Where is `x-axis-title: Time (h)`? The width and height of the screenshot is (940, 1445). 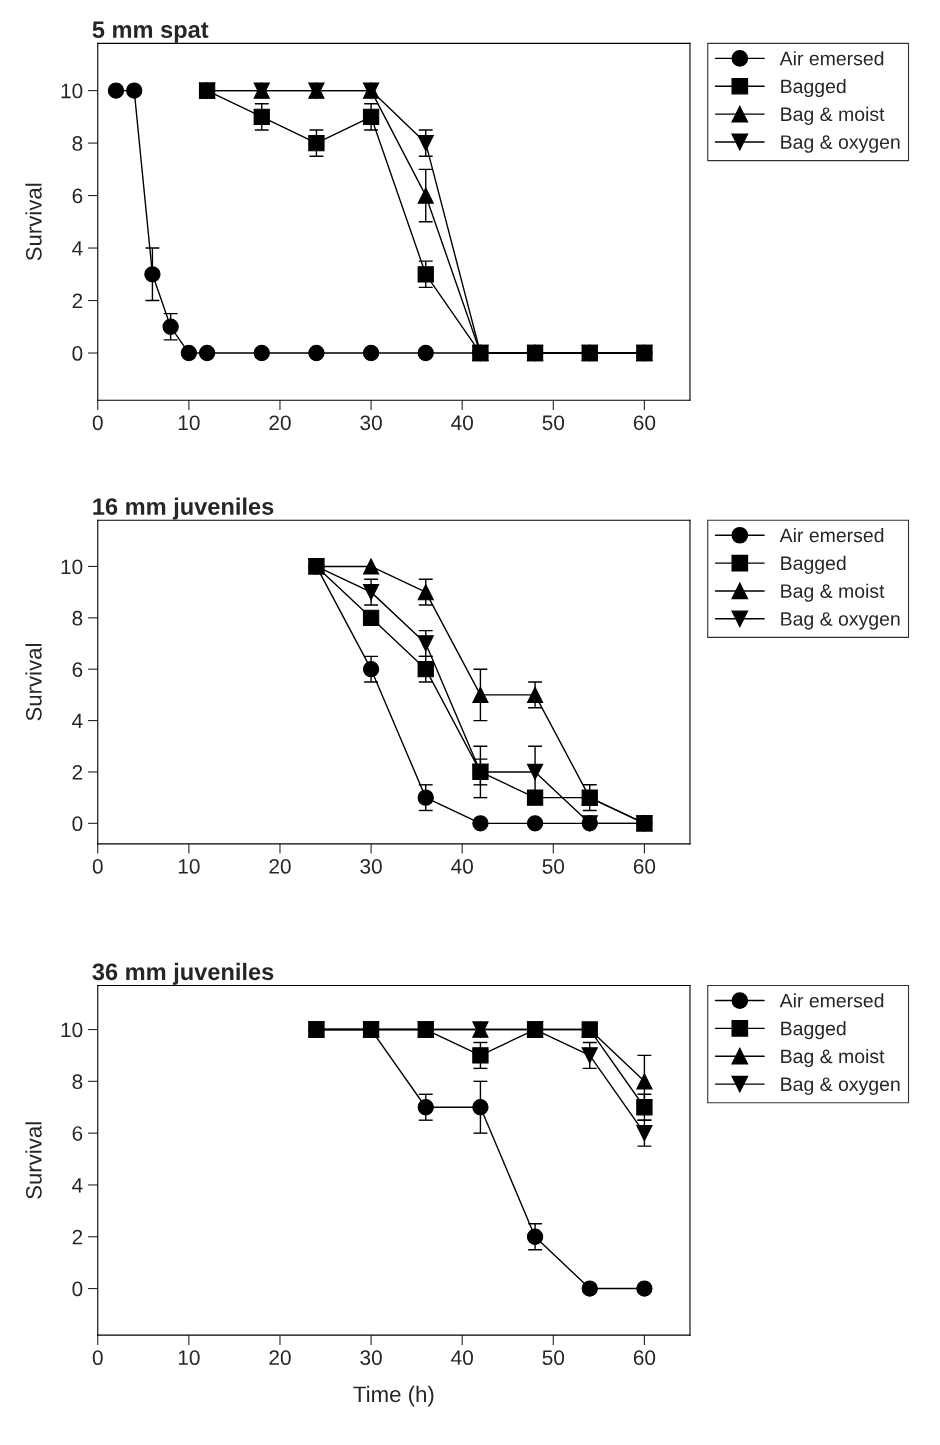 x-axis-title: Time (h) is located at coordinates (393, 1396).